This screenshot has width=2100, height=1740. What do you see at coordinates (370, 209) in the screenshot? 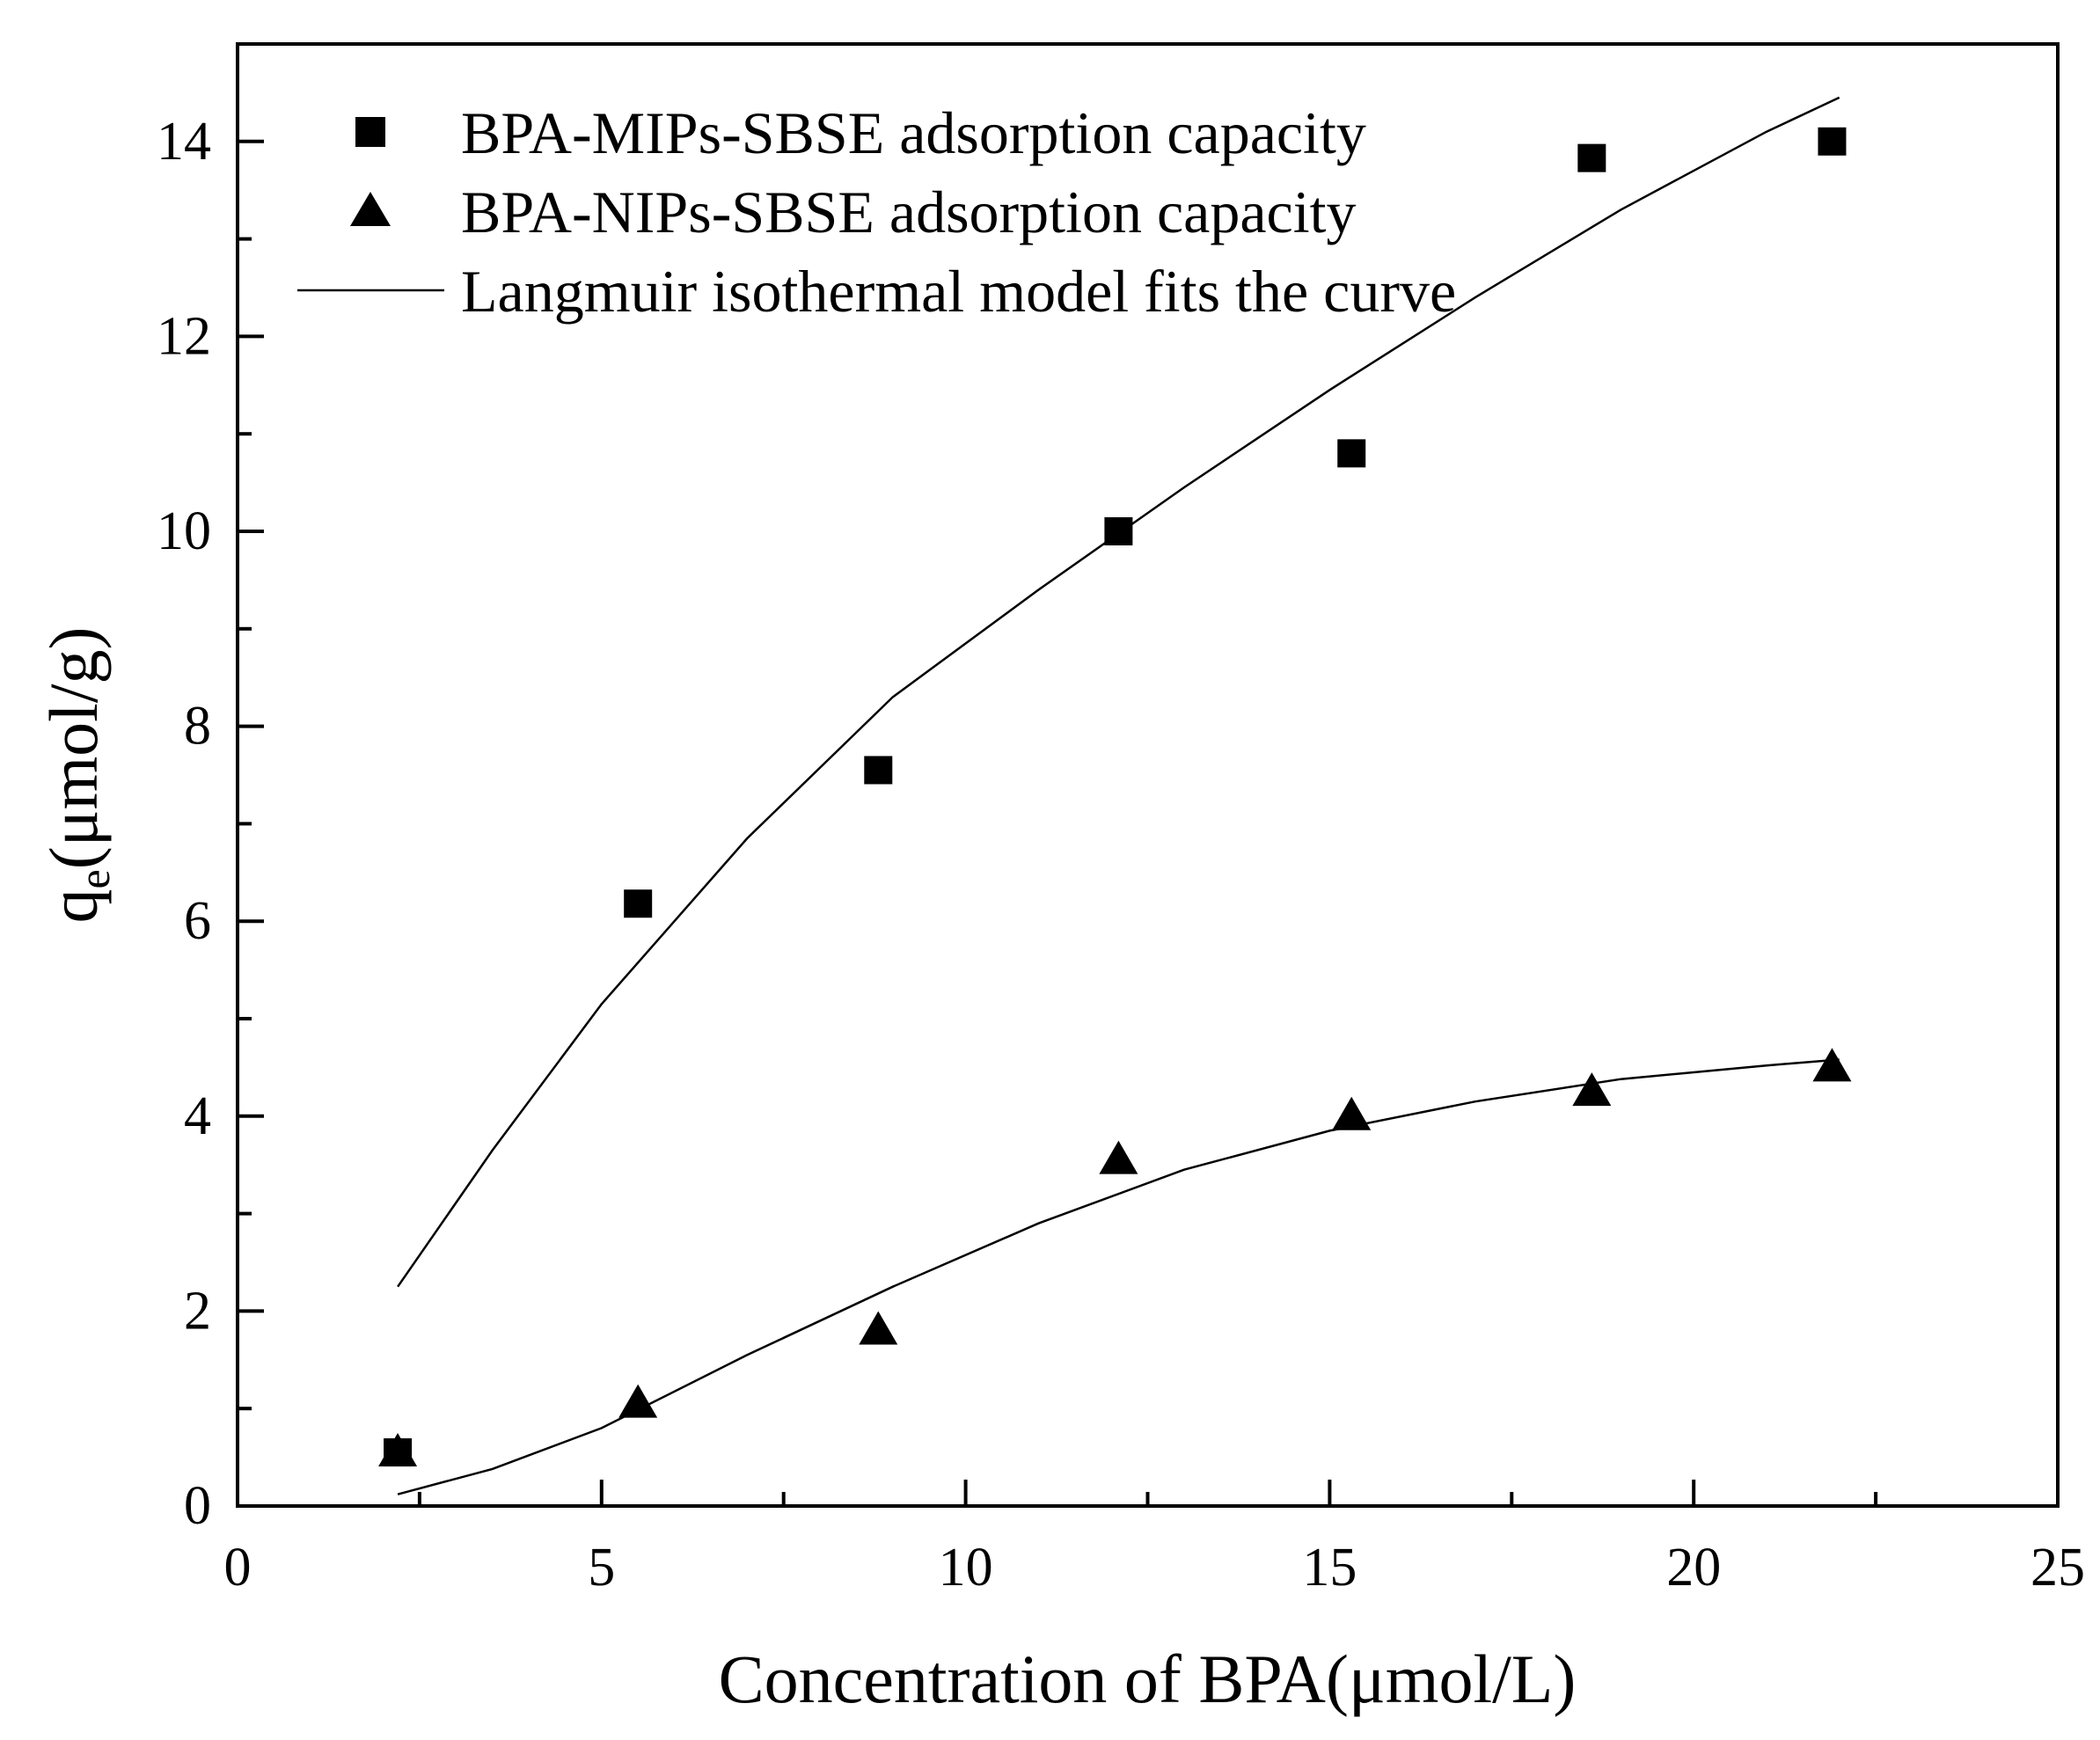
I see `legend-triangle-marker` at bounding box center [370, 209].